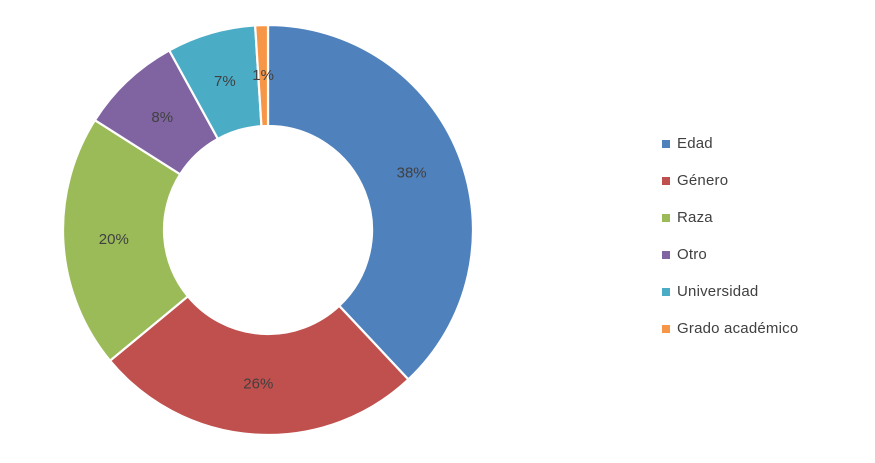 This screenshot has width=875, height=463. What do you see at coordinates (258, 384) in the screenshot?
I see `data-label: 26%` at bounding box center [258, 384].